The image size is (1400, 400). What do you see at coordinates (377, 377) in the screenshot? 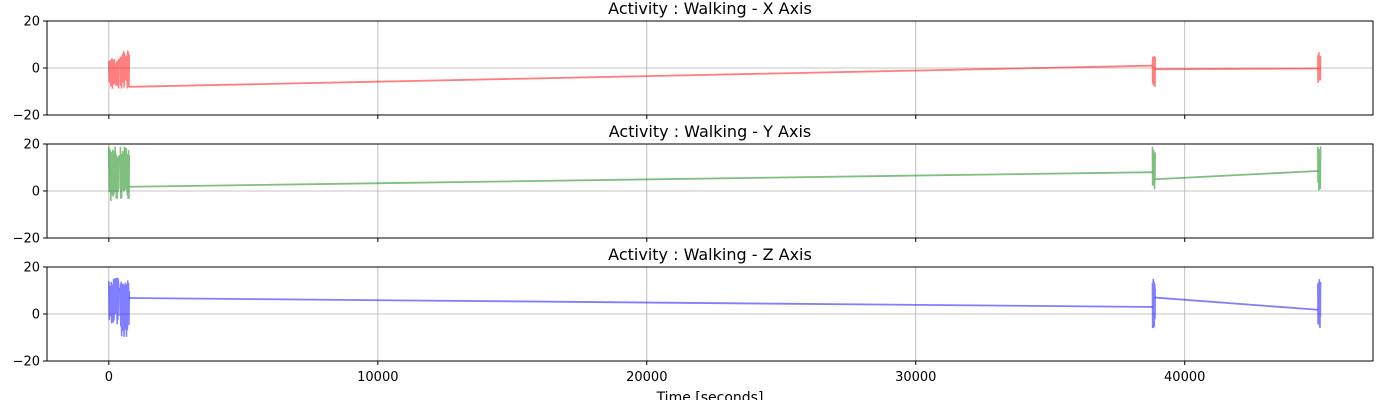
I see `x-tick-label: 10000` at bounding box center [377, 377].